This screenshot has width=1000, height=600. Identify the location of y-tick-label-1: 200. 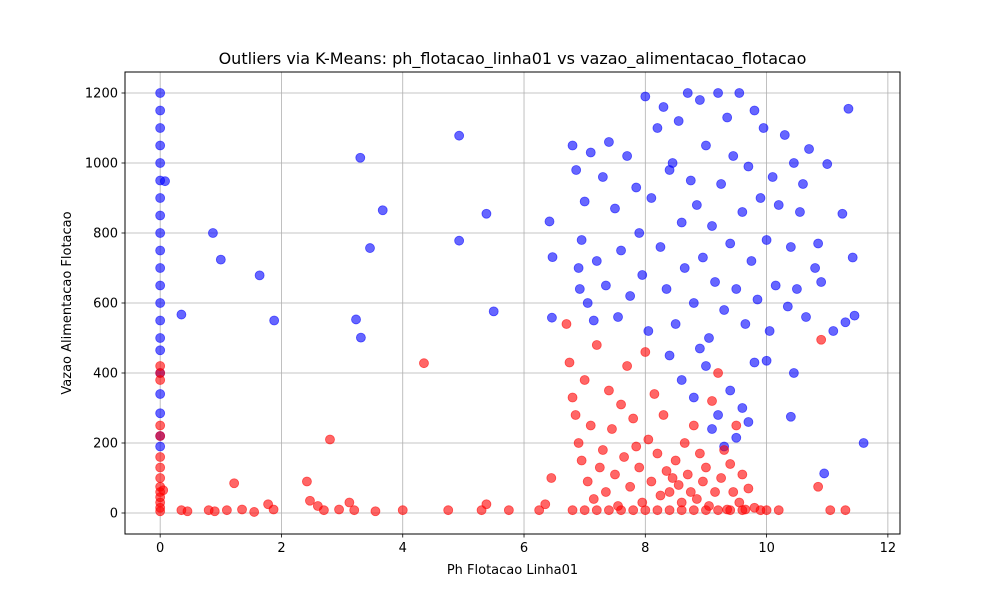
(105, 444).